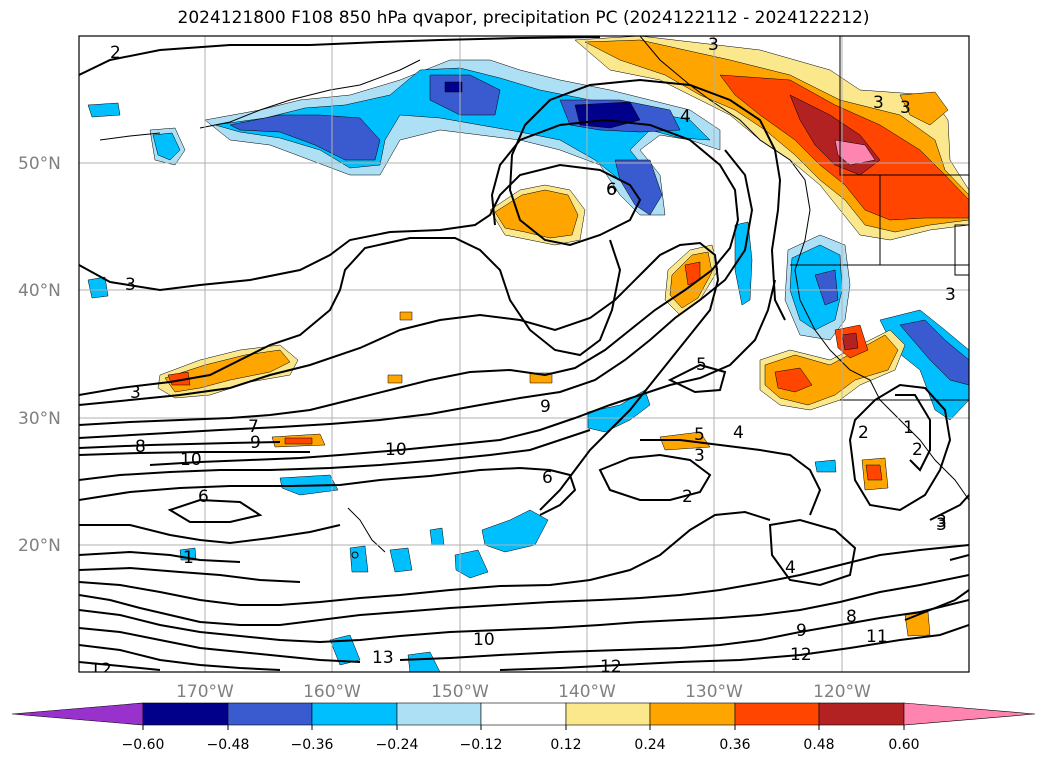 This screenshot has height=765, width=1047. I want to click on colorbar-ticks, so click(523, 727).